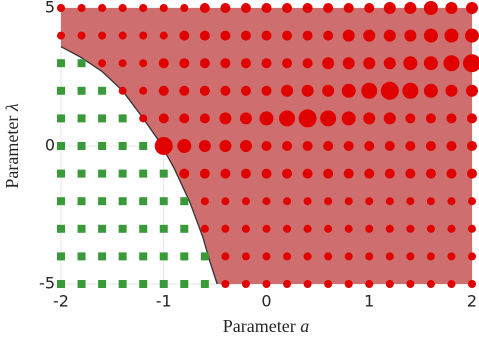 The width and height of the screenshot is (479, 347). Describe the element at coordinates (47, 283) in the screenshot. I see `y-tick-label: -5` at that location.